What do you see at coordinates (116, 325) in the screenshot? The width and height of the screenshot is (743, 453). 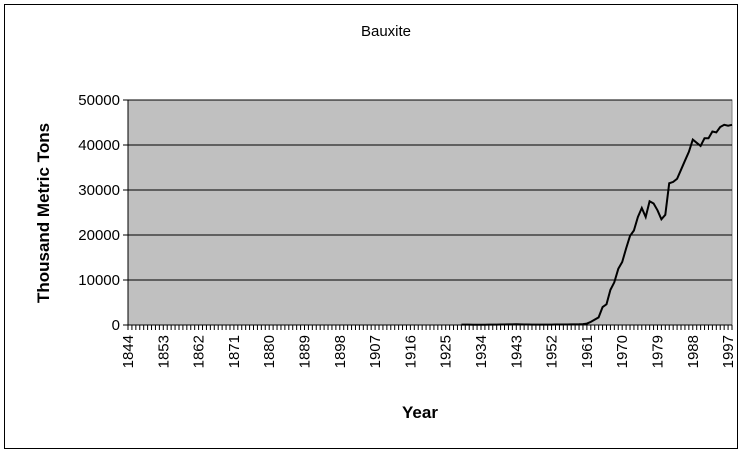 I see `y-tick-label: 0` at bounding box center [116, 325].